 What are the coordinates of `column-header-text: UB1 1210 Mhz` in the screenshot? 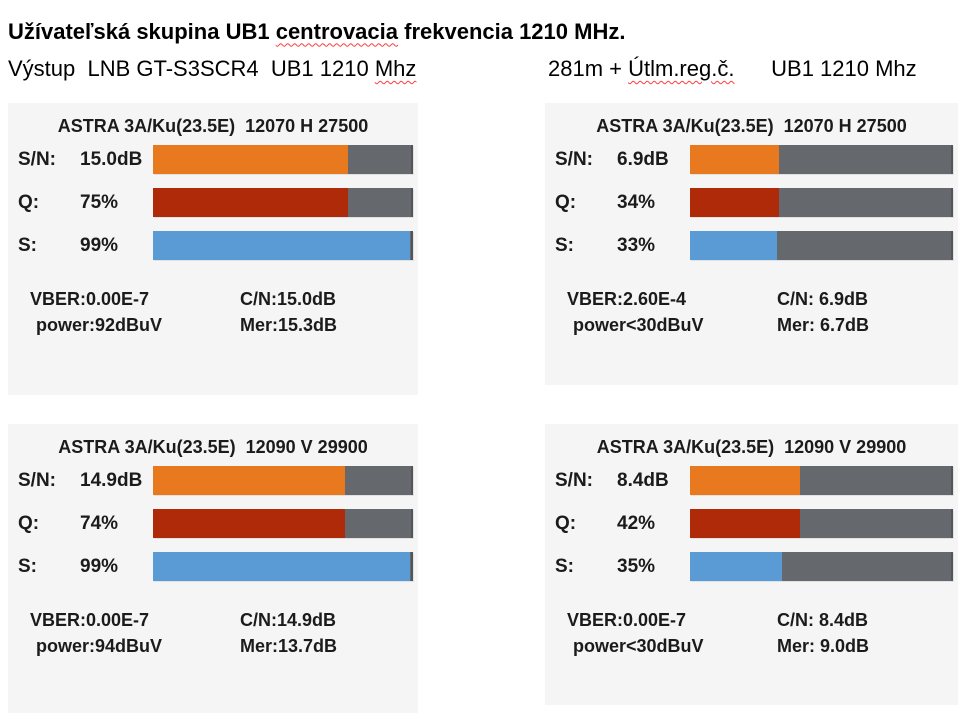 It's located at (825, 68).